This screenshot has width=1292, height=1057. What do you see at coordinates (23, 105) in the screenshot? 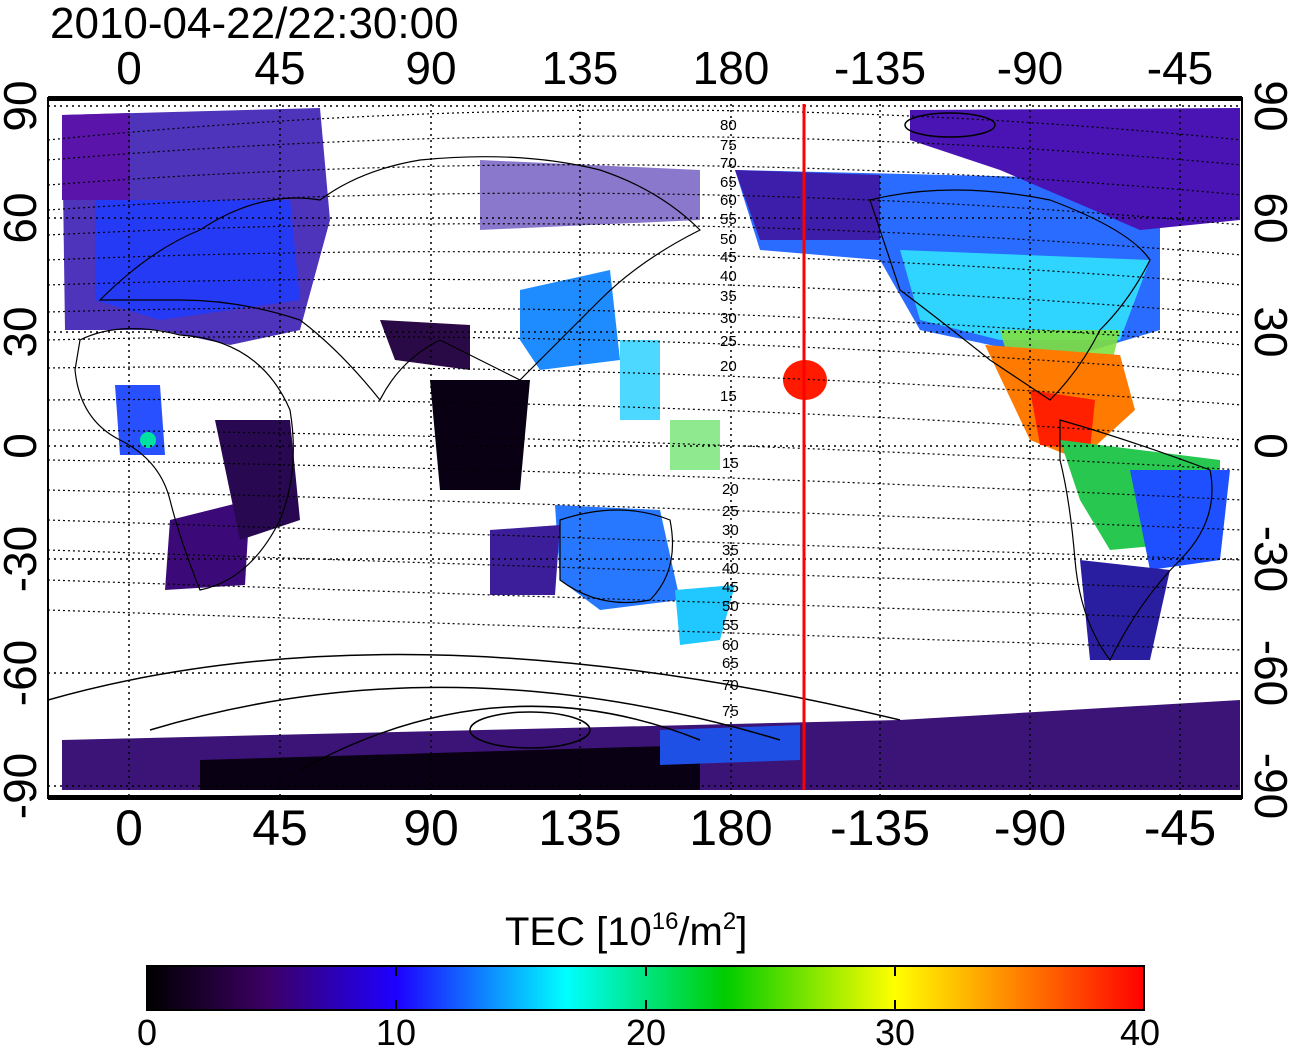
I see `y-tick-left: 90` at bounding box center [23, 105].